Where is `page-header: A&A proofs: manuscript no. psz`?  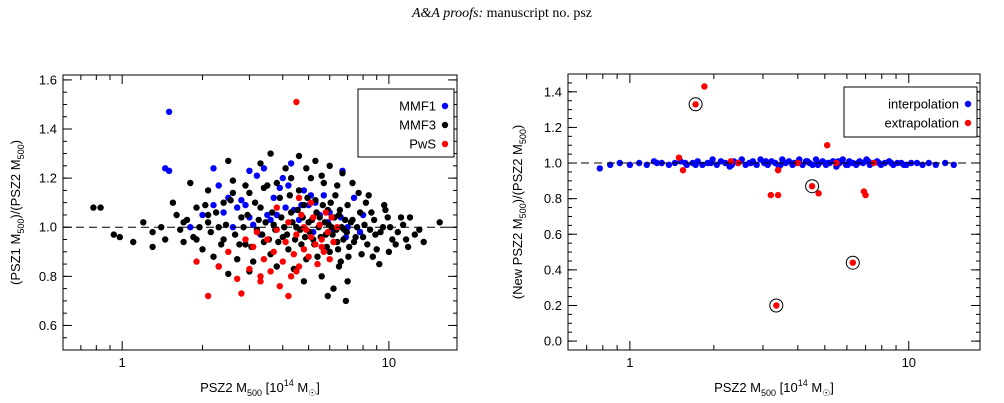 page-header: A&A proofs: manuscript no. psz is located at coordinates (502, 14).